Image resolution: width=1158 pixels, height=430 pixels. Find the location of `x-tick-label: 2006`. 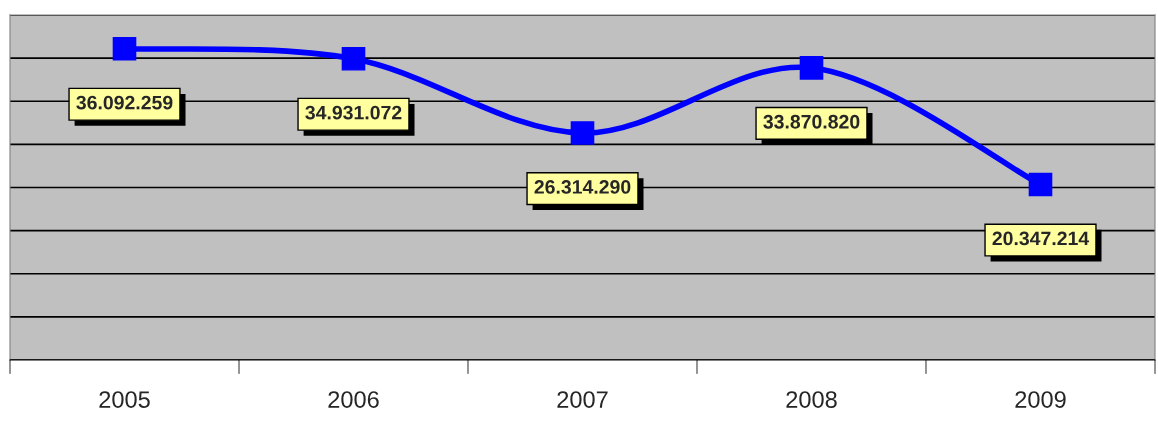

x-tick-label: 2006 is located at coordinates (353, 399).